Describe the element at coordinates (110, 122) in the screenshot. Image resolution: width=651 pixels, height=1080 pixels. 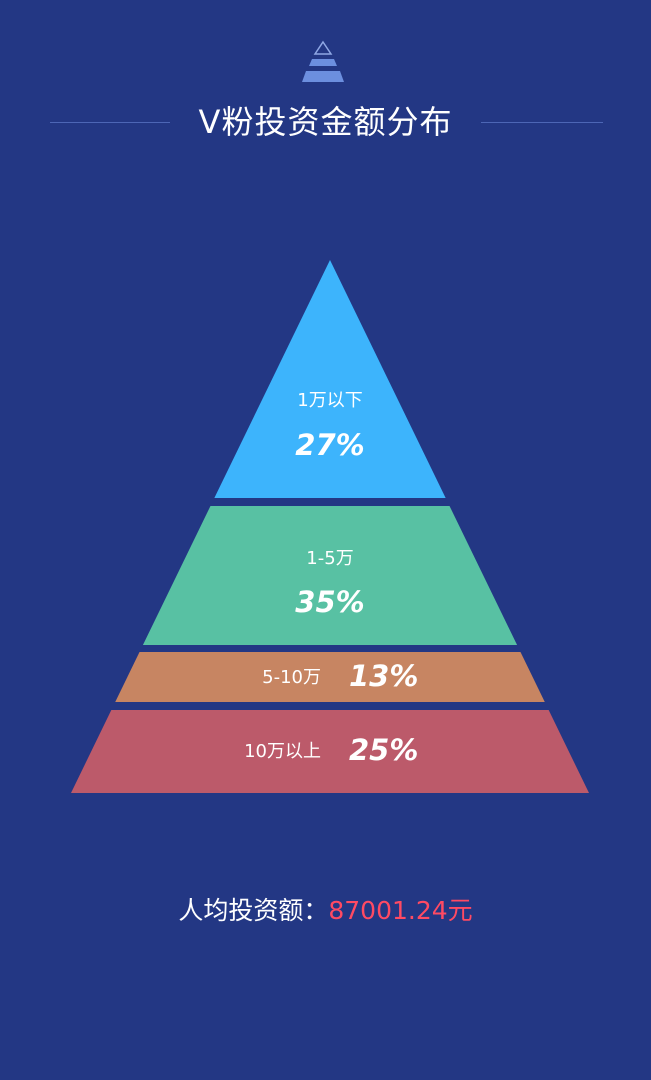
I see `title-divider-left` at that location.